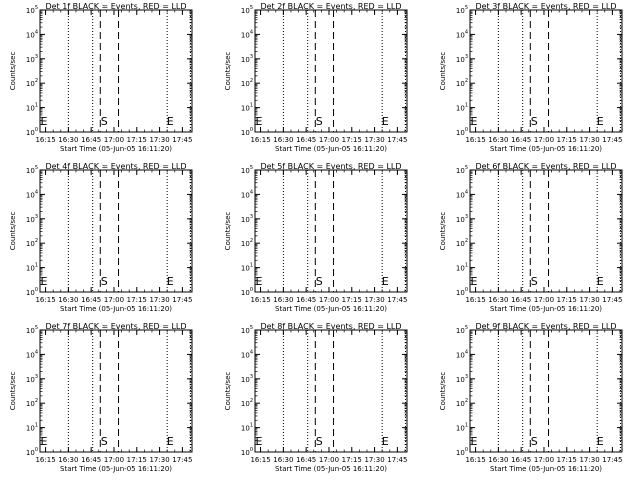 The image size is (640, 480). I want to click on panel-title: Det 4f BLACK = Events, RED = LLD, so click(115, 166).